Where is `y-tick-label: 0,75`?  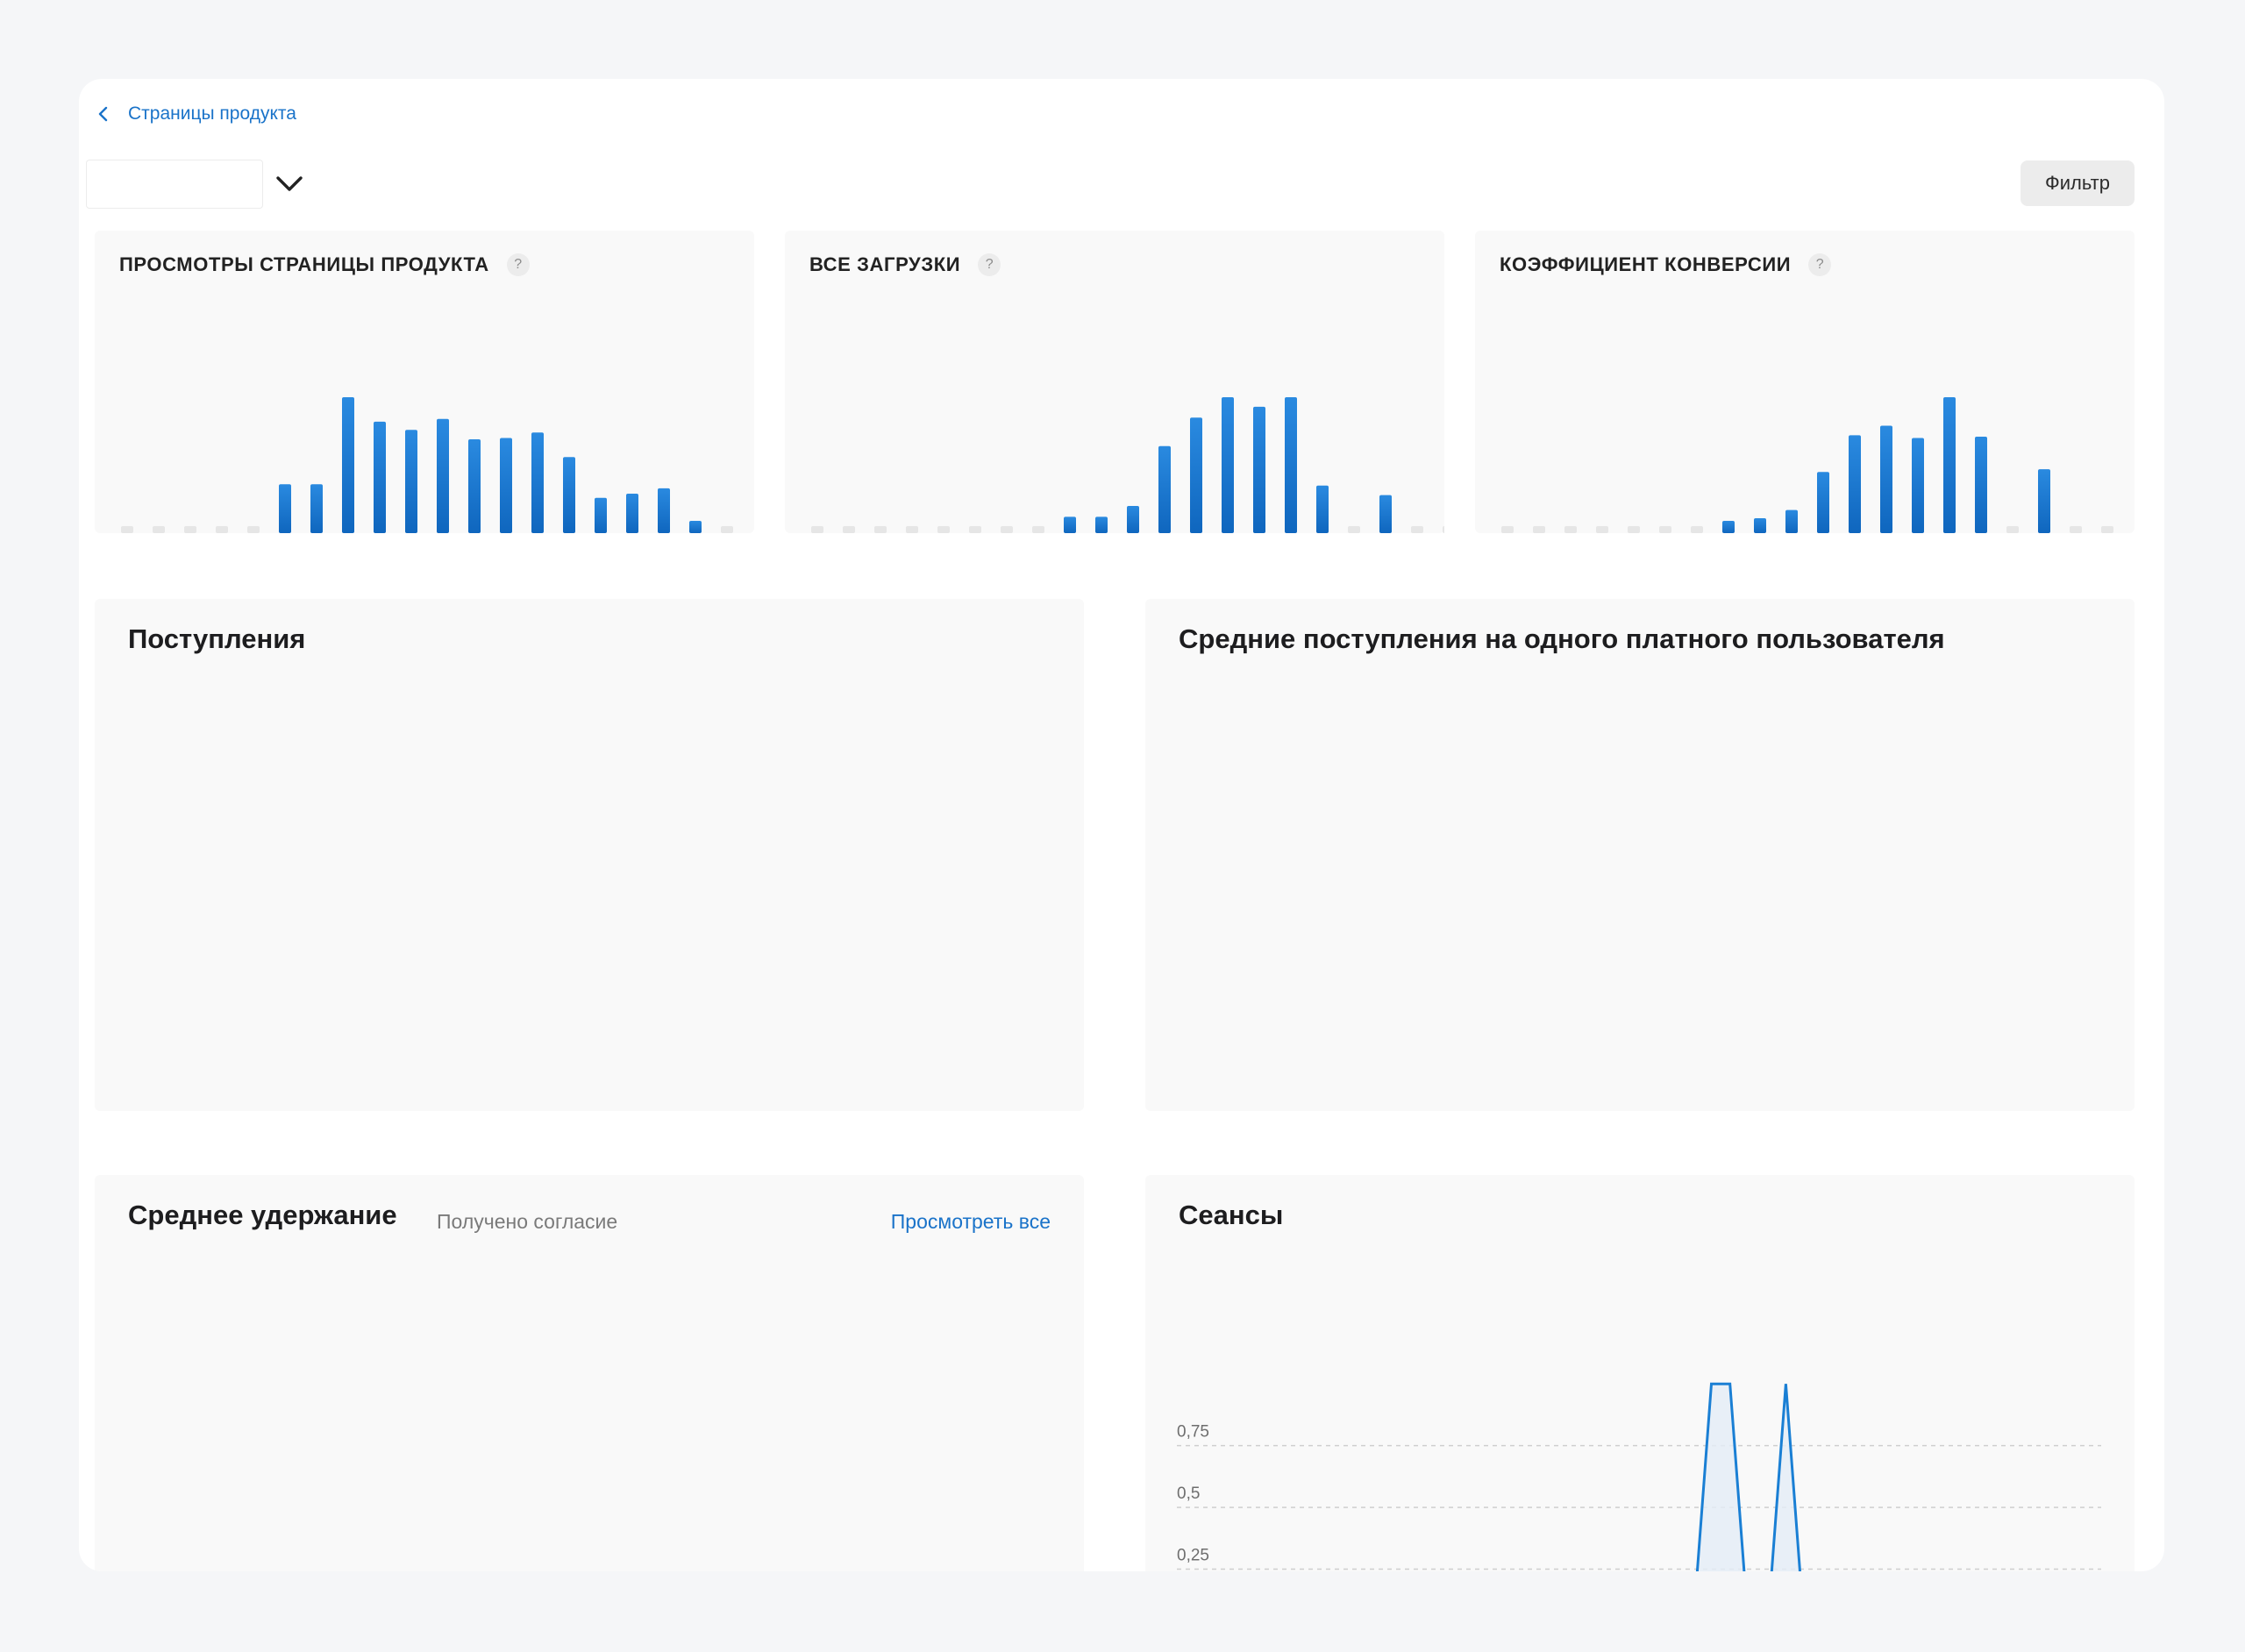
y-tick-label: 0,75 is located at coordinates (1193, 1432).